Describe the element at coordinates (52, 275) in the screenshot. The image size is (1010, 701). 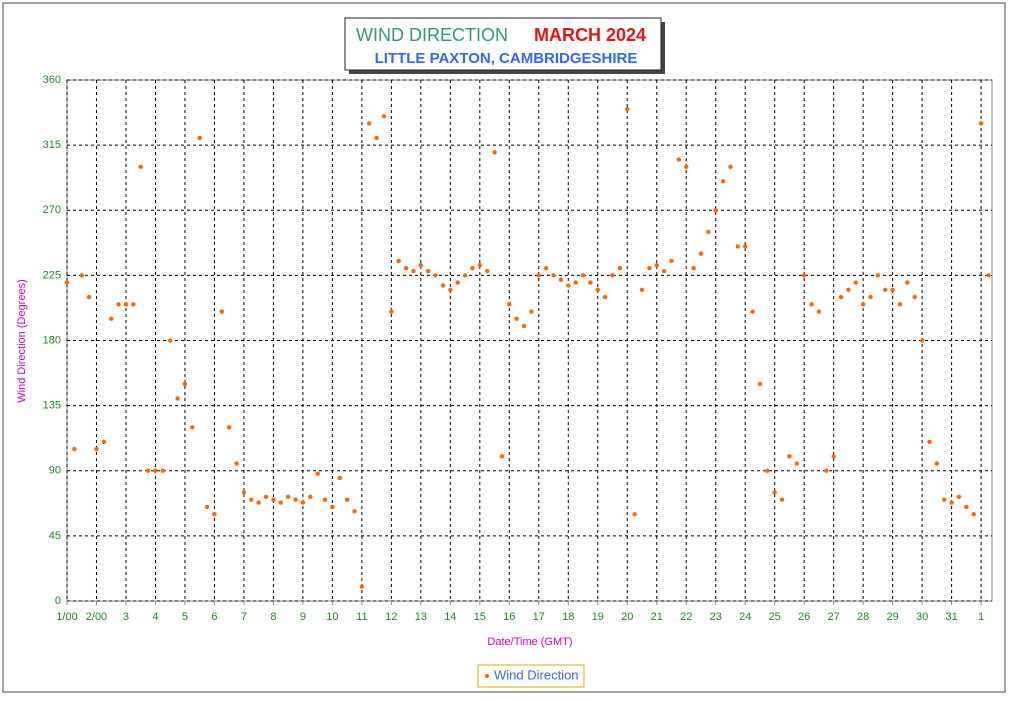
I see `y-tick-label: 225` at that location.